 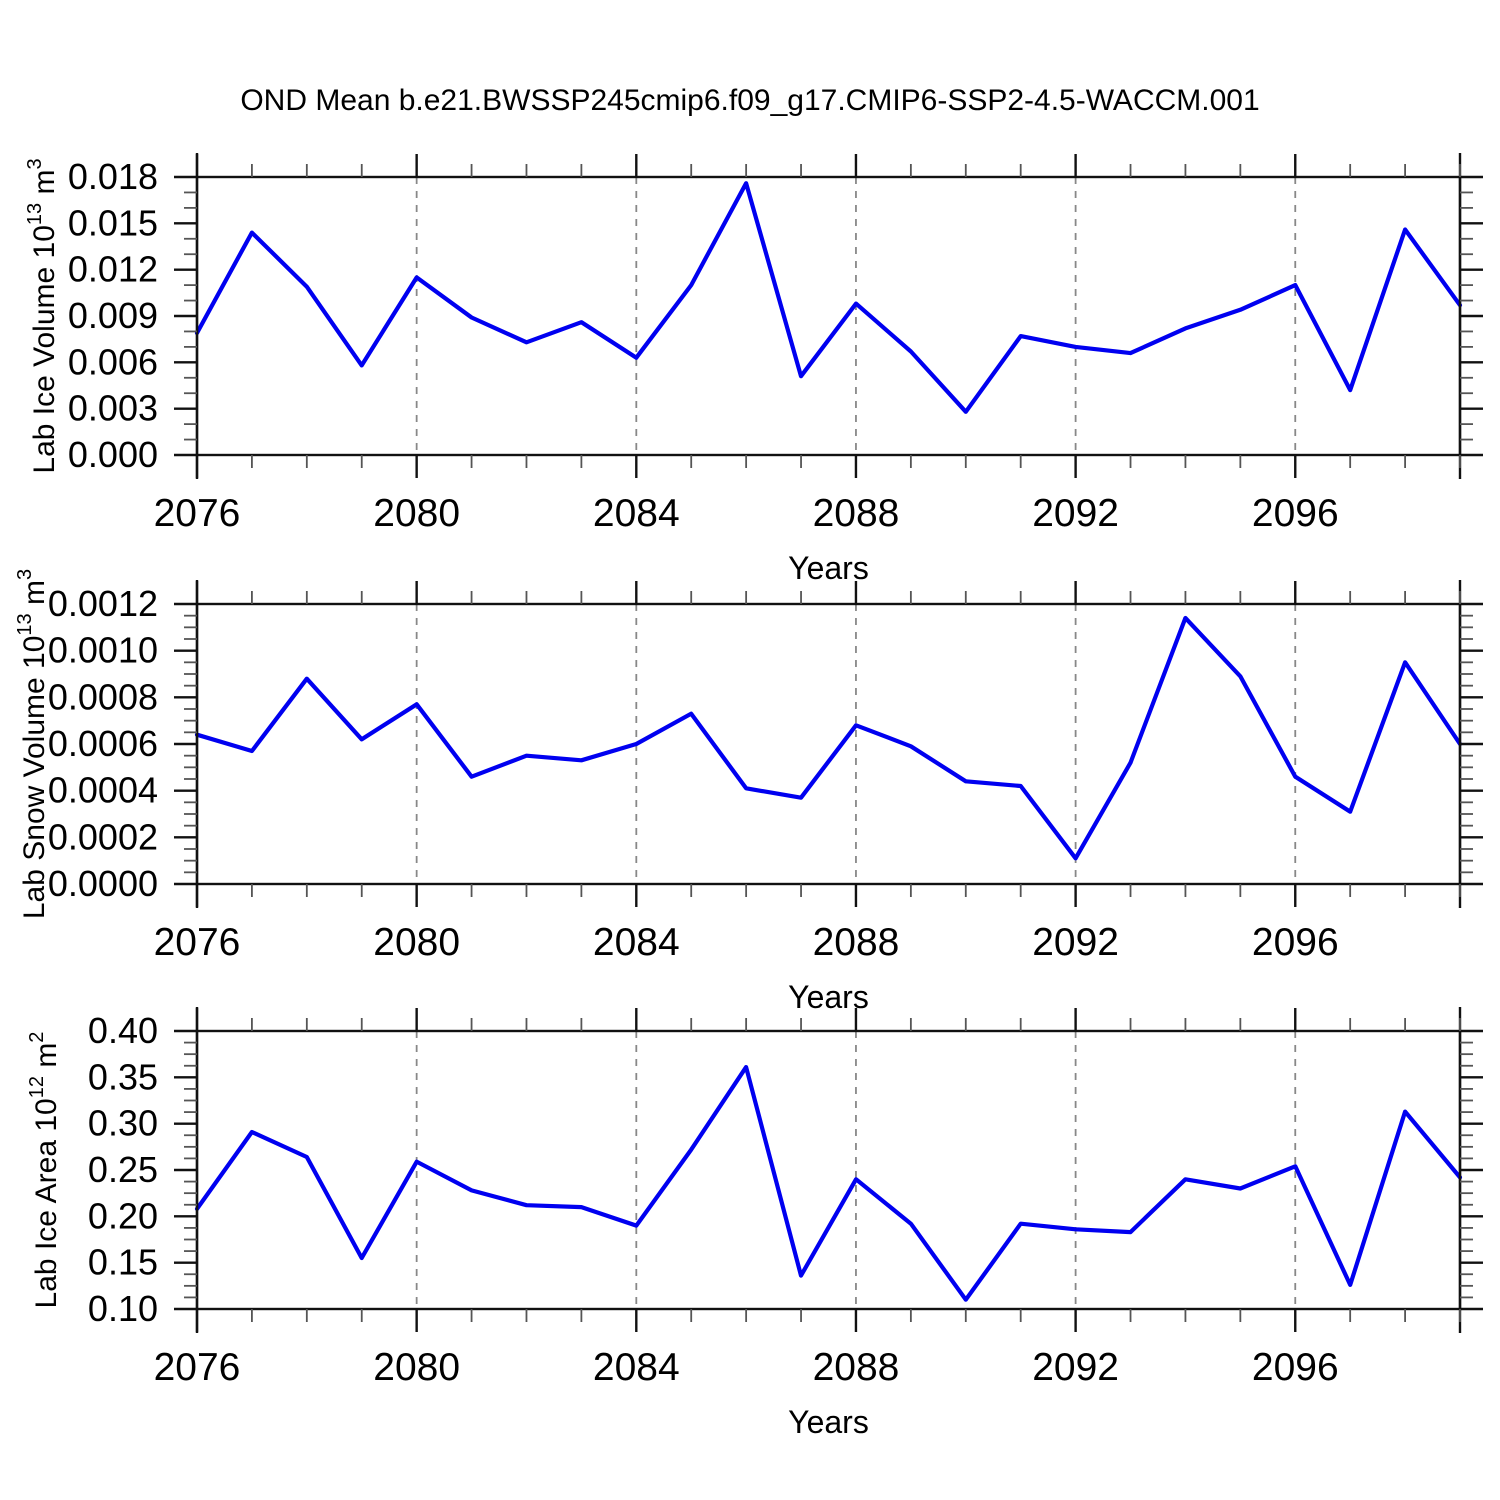 I want to click on y-tick-label: 0.003, so click(x=113, y=408).